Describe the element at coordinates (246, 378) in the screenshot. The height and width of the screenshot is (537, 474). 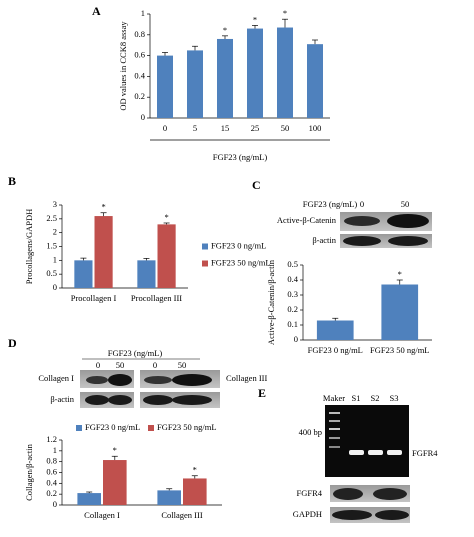
I see `blot-row-label: Collagen III` at that location.